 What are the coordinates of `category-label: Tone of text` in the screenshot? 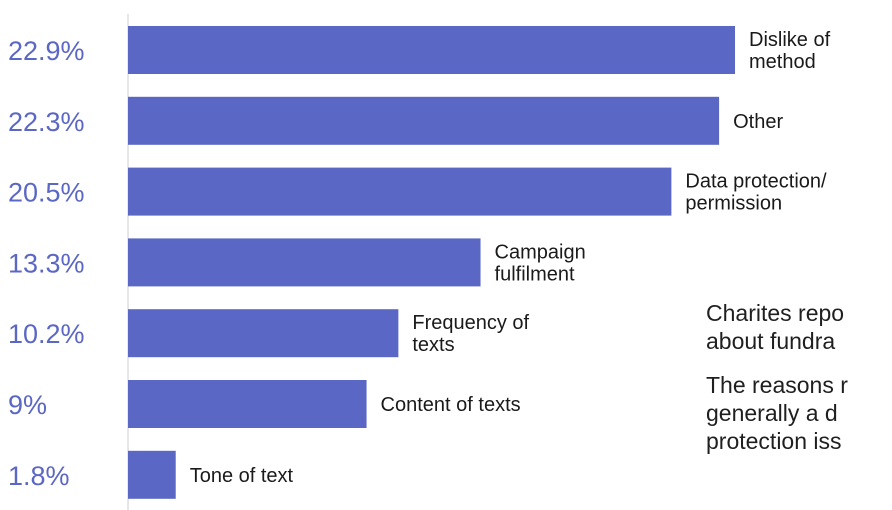 It's located at (242, 476).